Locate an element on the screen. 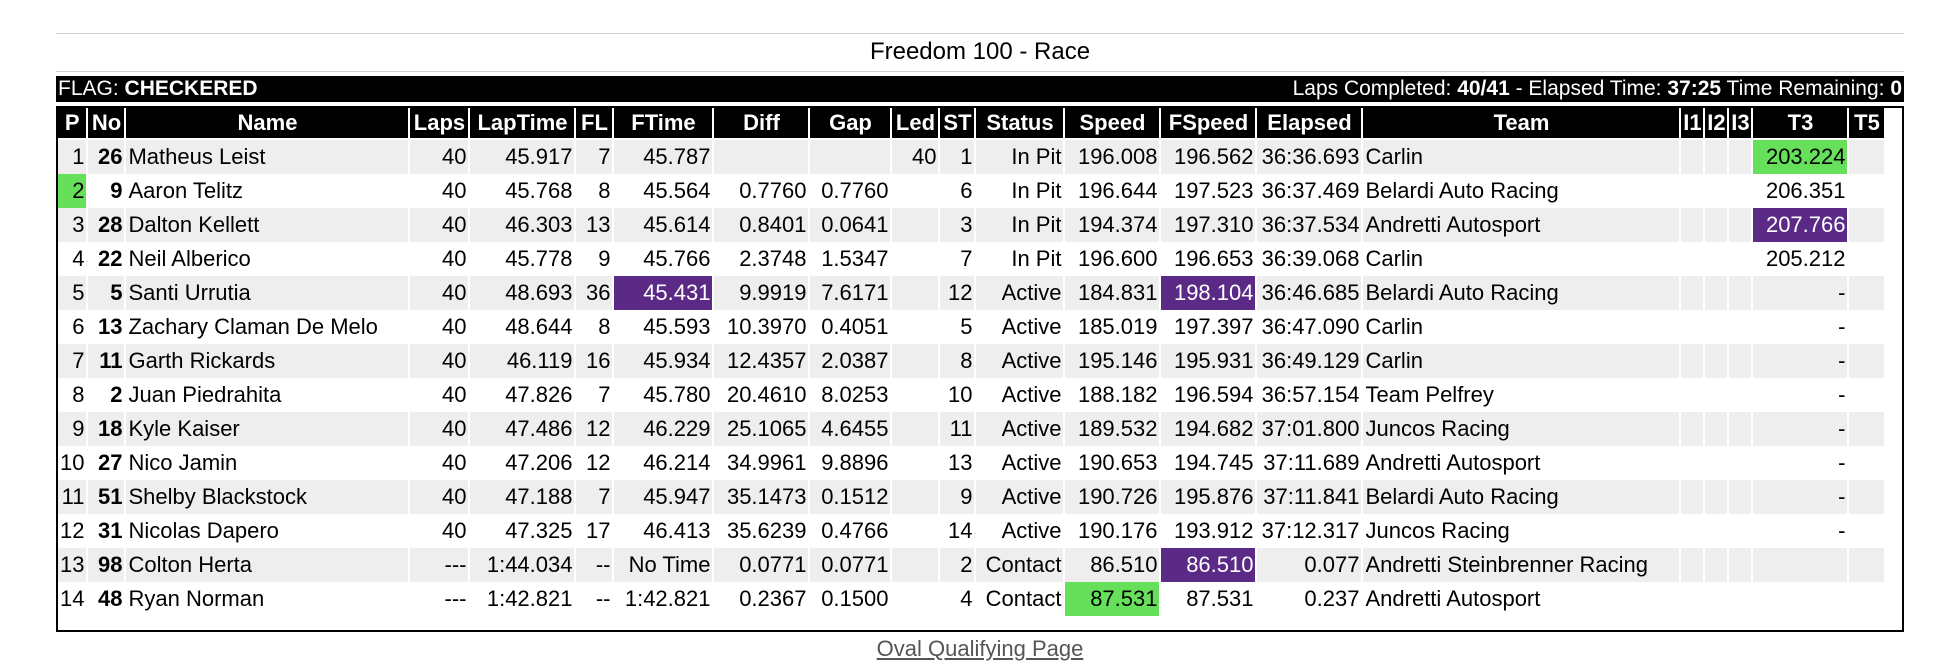 This screenshot has height=672, width=1952. cell-speed: 189.532 is located at coordinates (1112, 429).